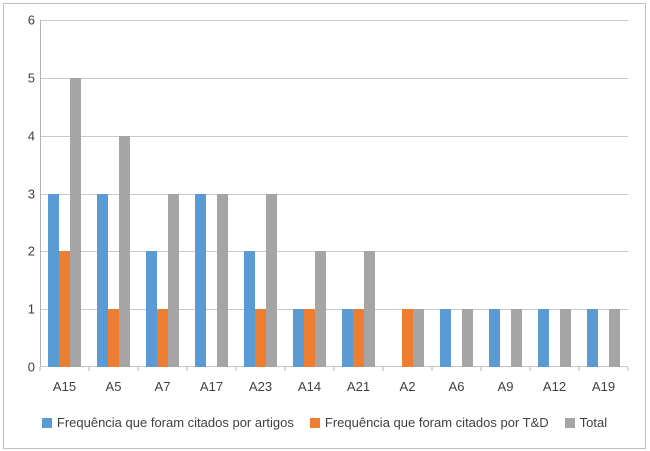 Image resolution: width=650 pixels, height=451 pixels. I want to click on bar-group-a19, so click(603, 193).